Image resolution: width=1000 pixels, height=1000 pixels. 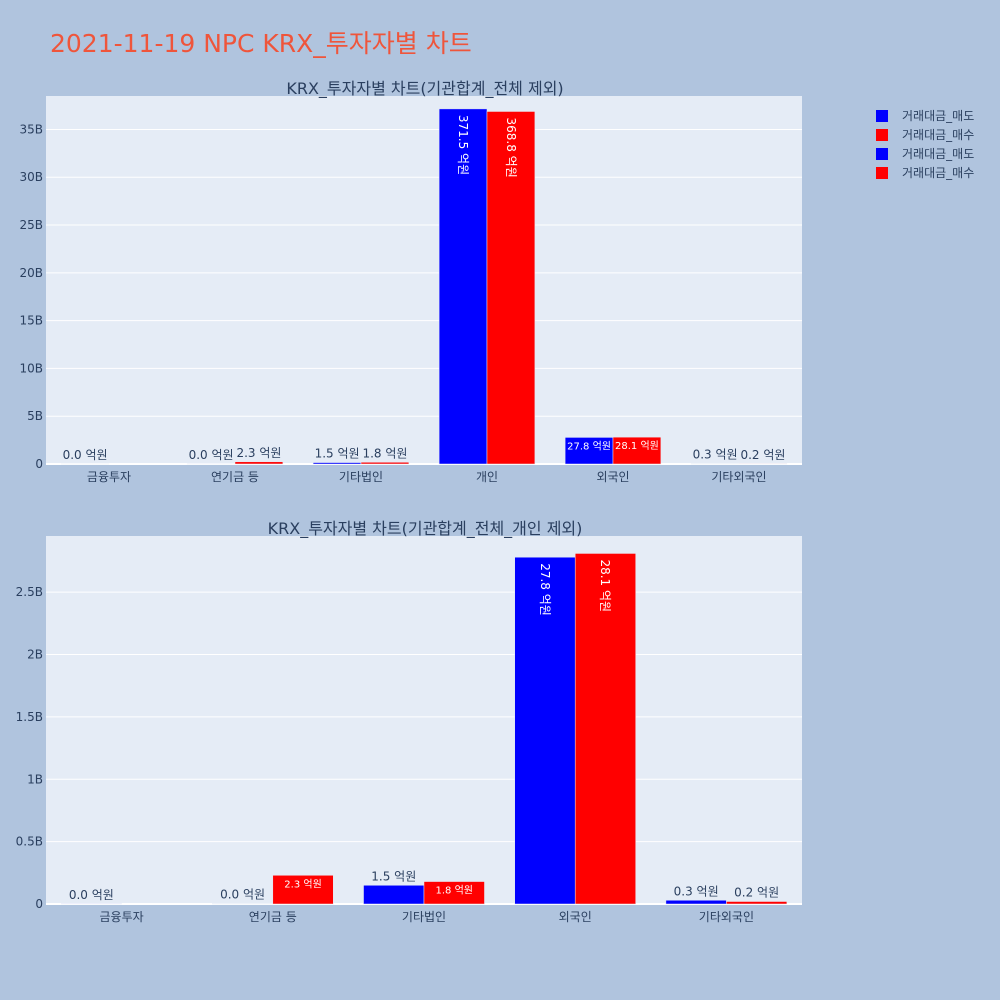 I want to click on y-tick-label: 0.5B, so click(x=29, y=842).